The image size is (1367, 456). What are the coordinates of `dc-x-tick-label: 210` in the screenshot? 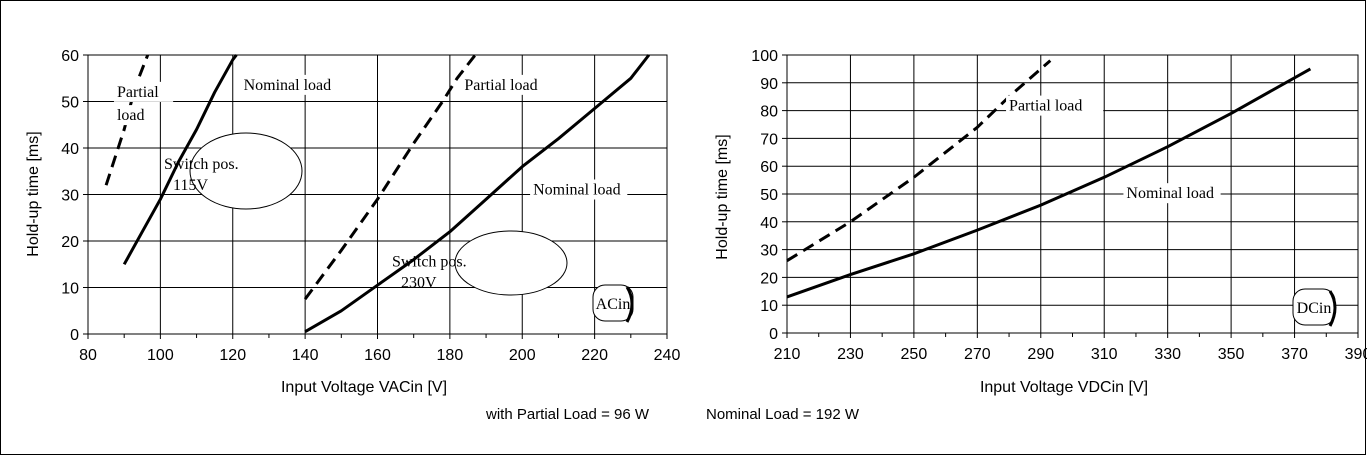 It's located at (787, 354).